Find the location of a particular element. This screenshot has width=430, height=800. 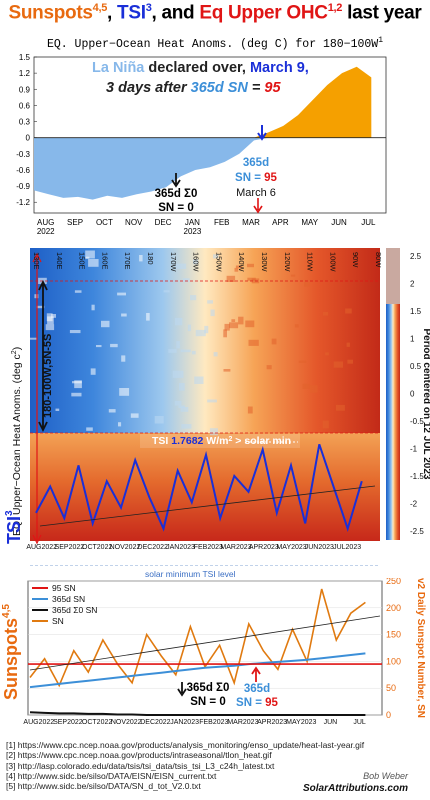

x-tick-label: FEB is located at coordinates (222, 222).